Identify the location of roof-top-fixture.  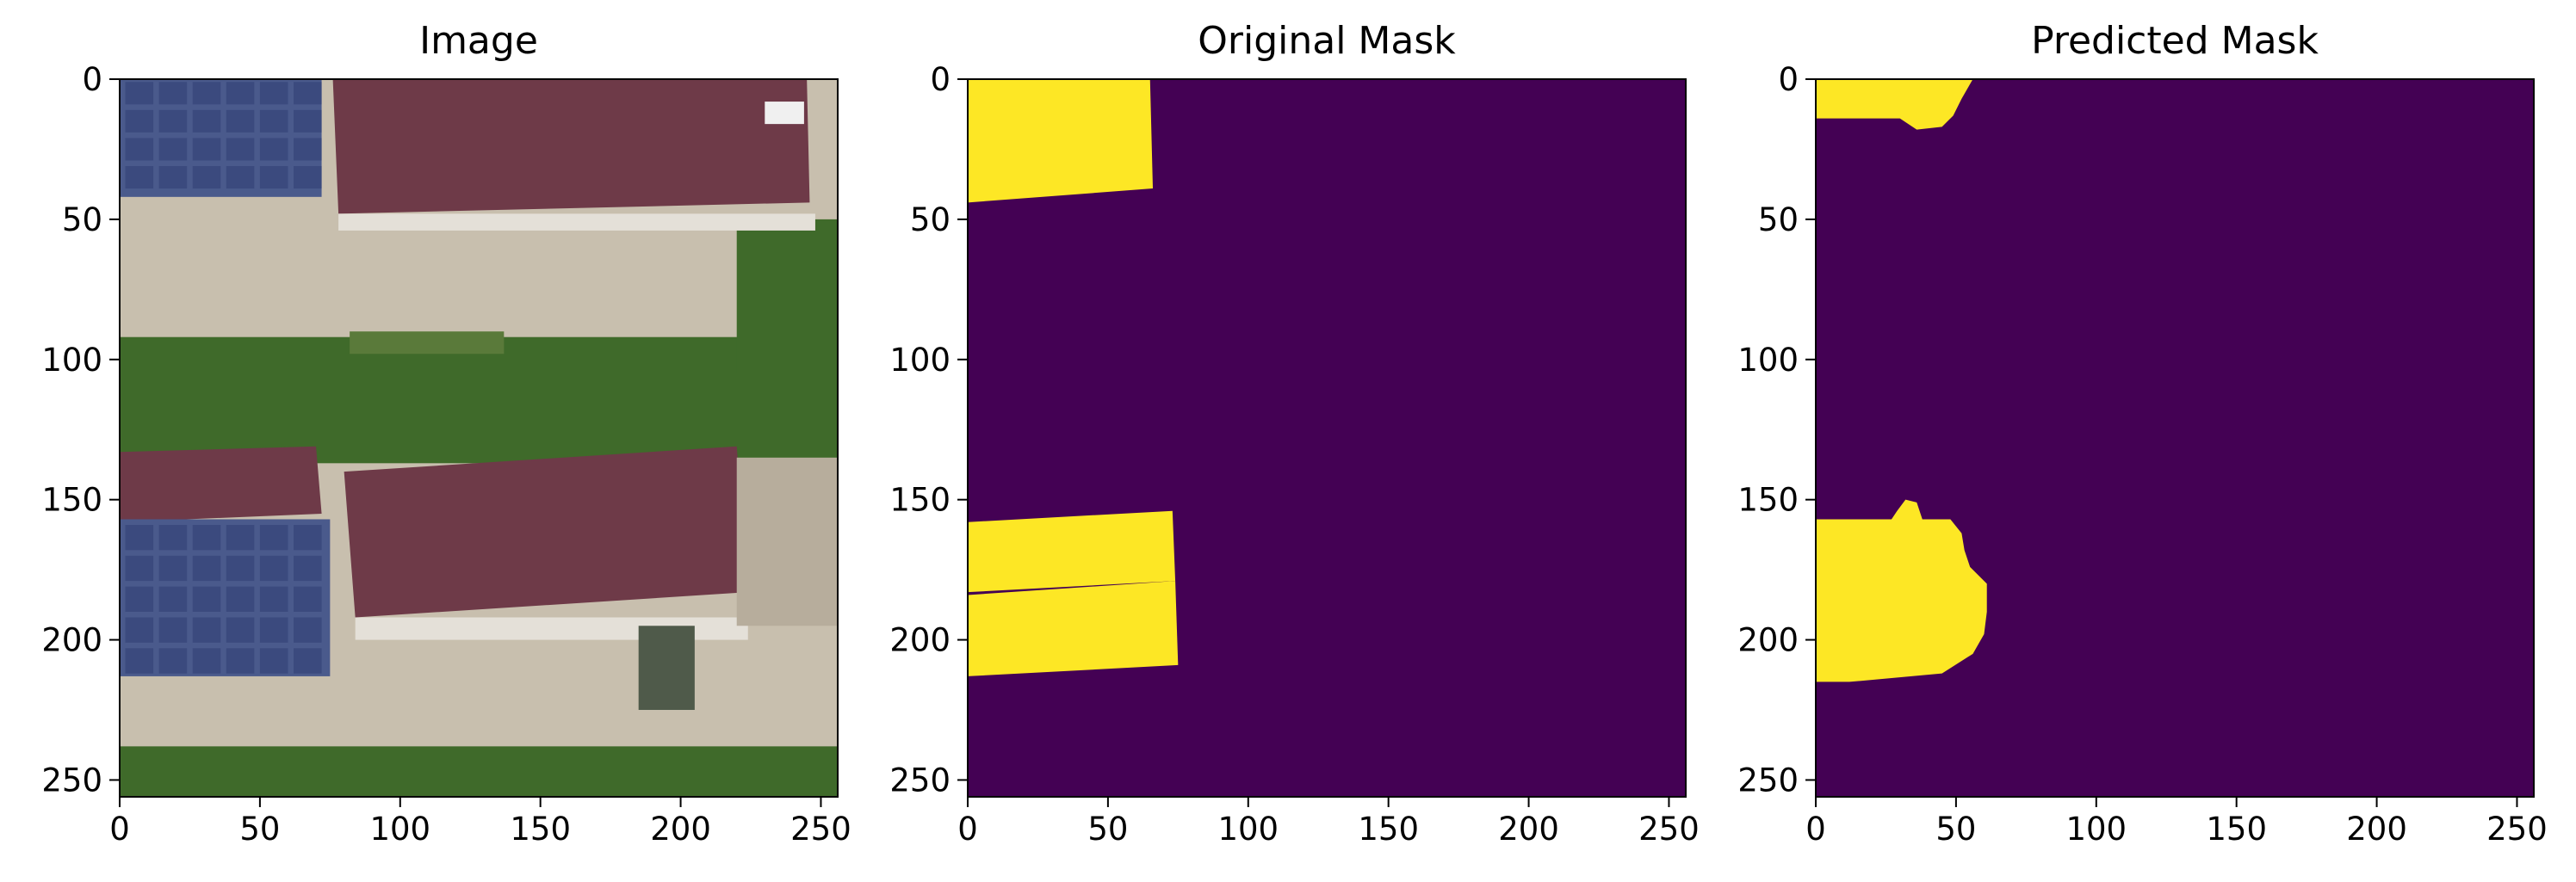
(785, 113).